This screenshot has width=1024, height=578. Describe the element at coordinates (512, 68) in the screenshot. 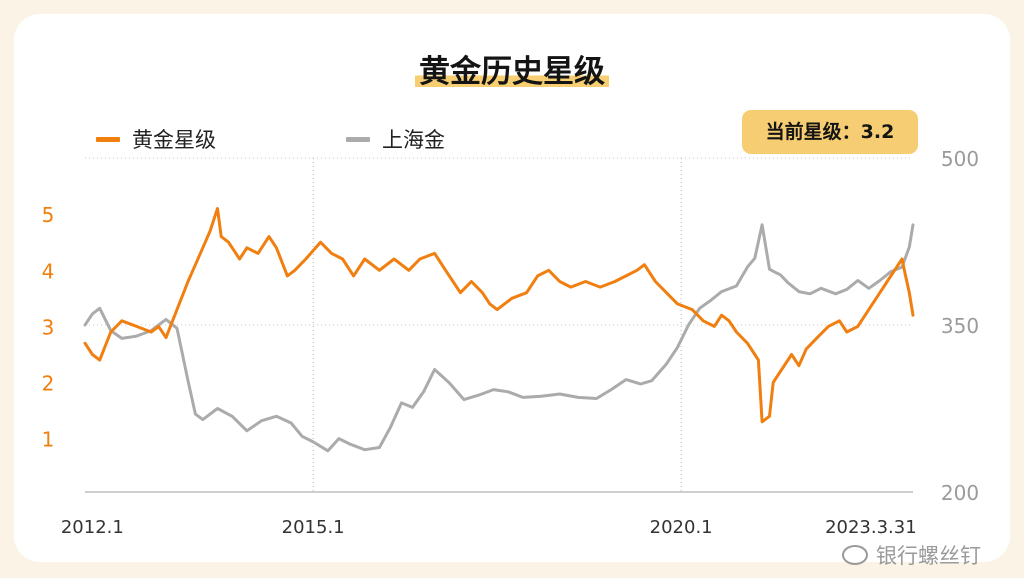

I see `chart-title: 黄金历史星级` at that location.